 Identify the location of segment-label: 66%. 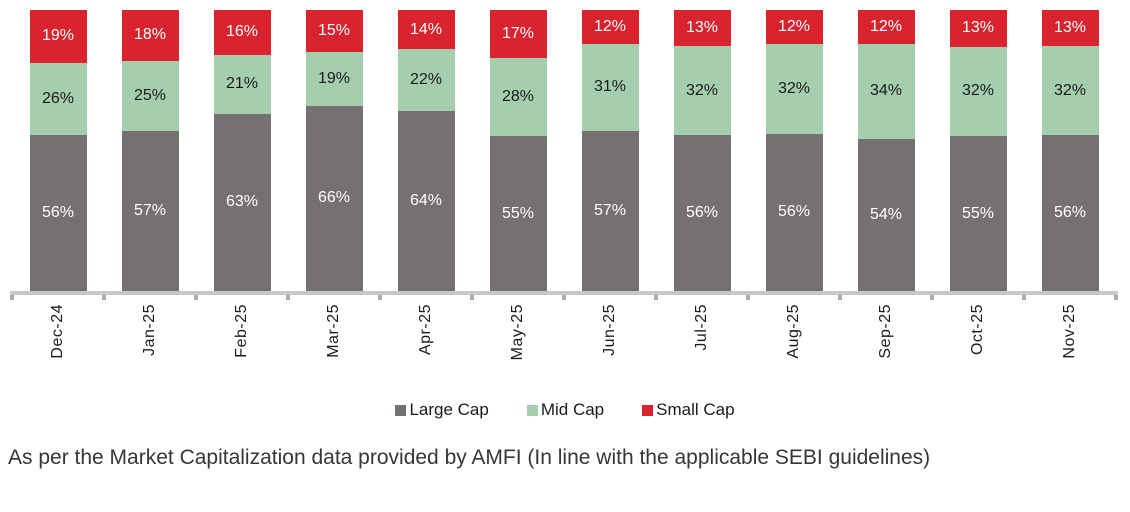
(334, 198).